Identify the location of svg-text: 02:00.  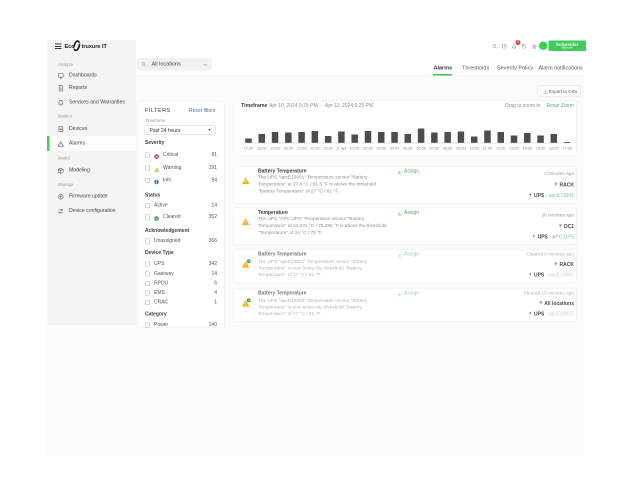
(367, 149).